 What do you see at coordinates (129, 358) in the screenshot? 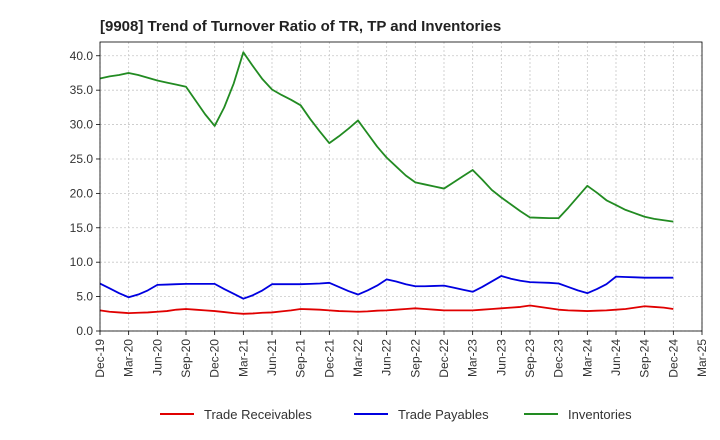
I see `x-tick-label: Mar-20` at bounding box center [129, 358].